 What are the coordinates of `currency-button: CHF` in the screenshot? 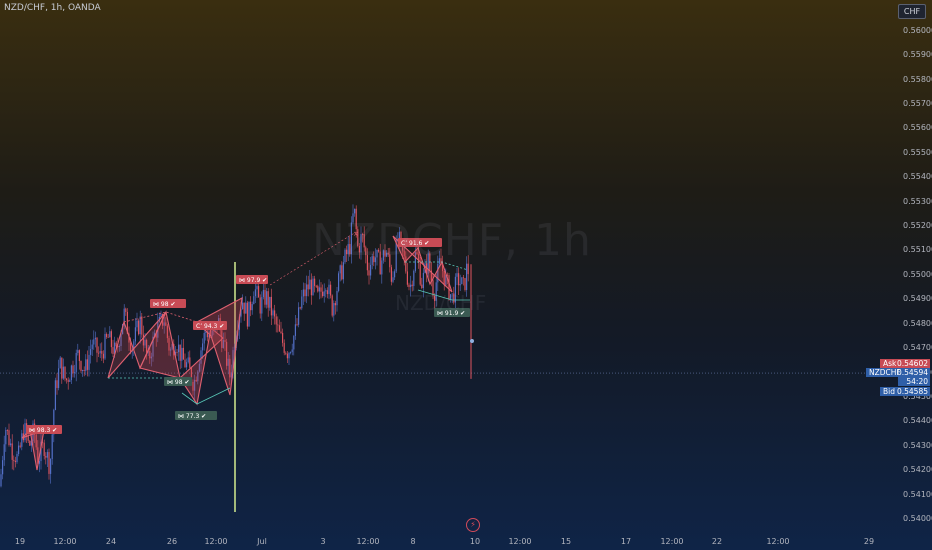 It's located at (912, 11).